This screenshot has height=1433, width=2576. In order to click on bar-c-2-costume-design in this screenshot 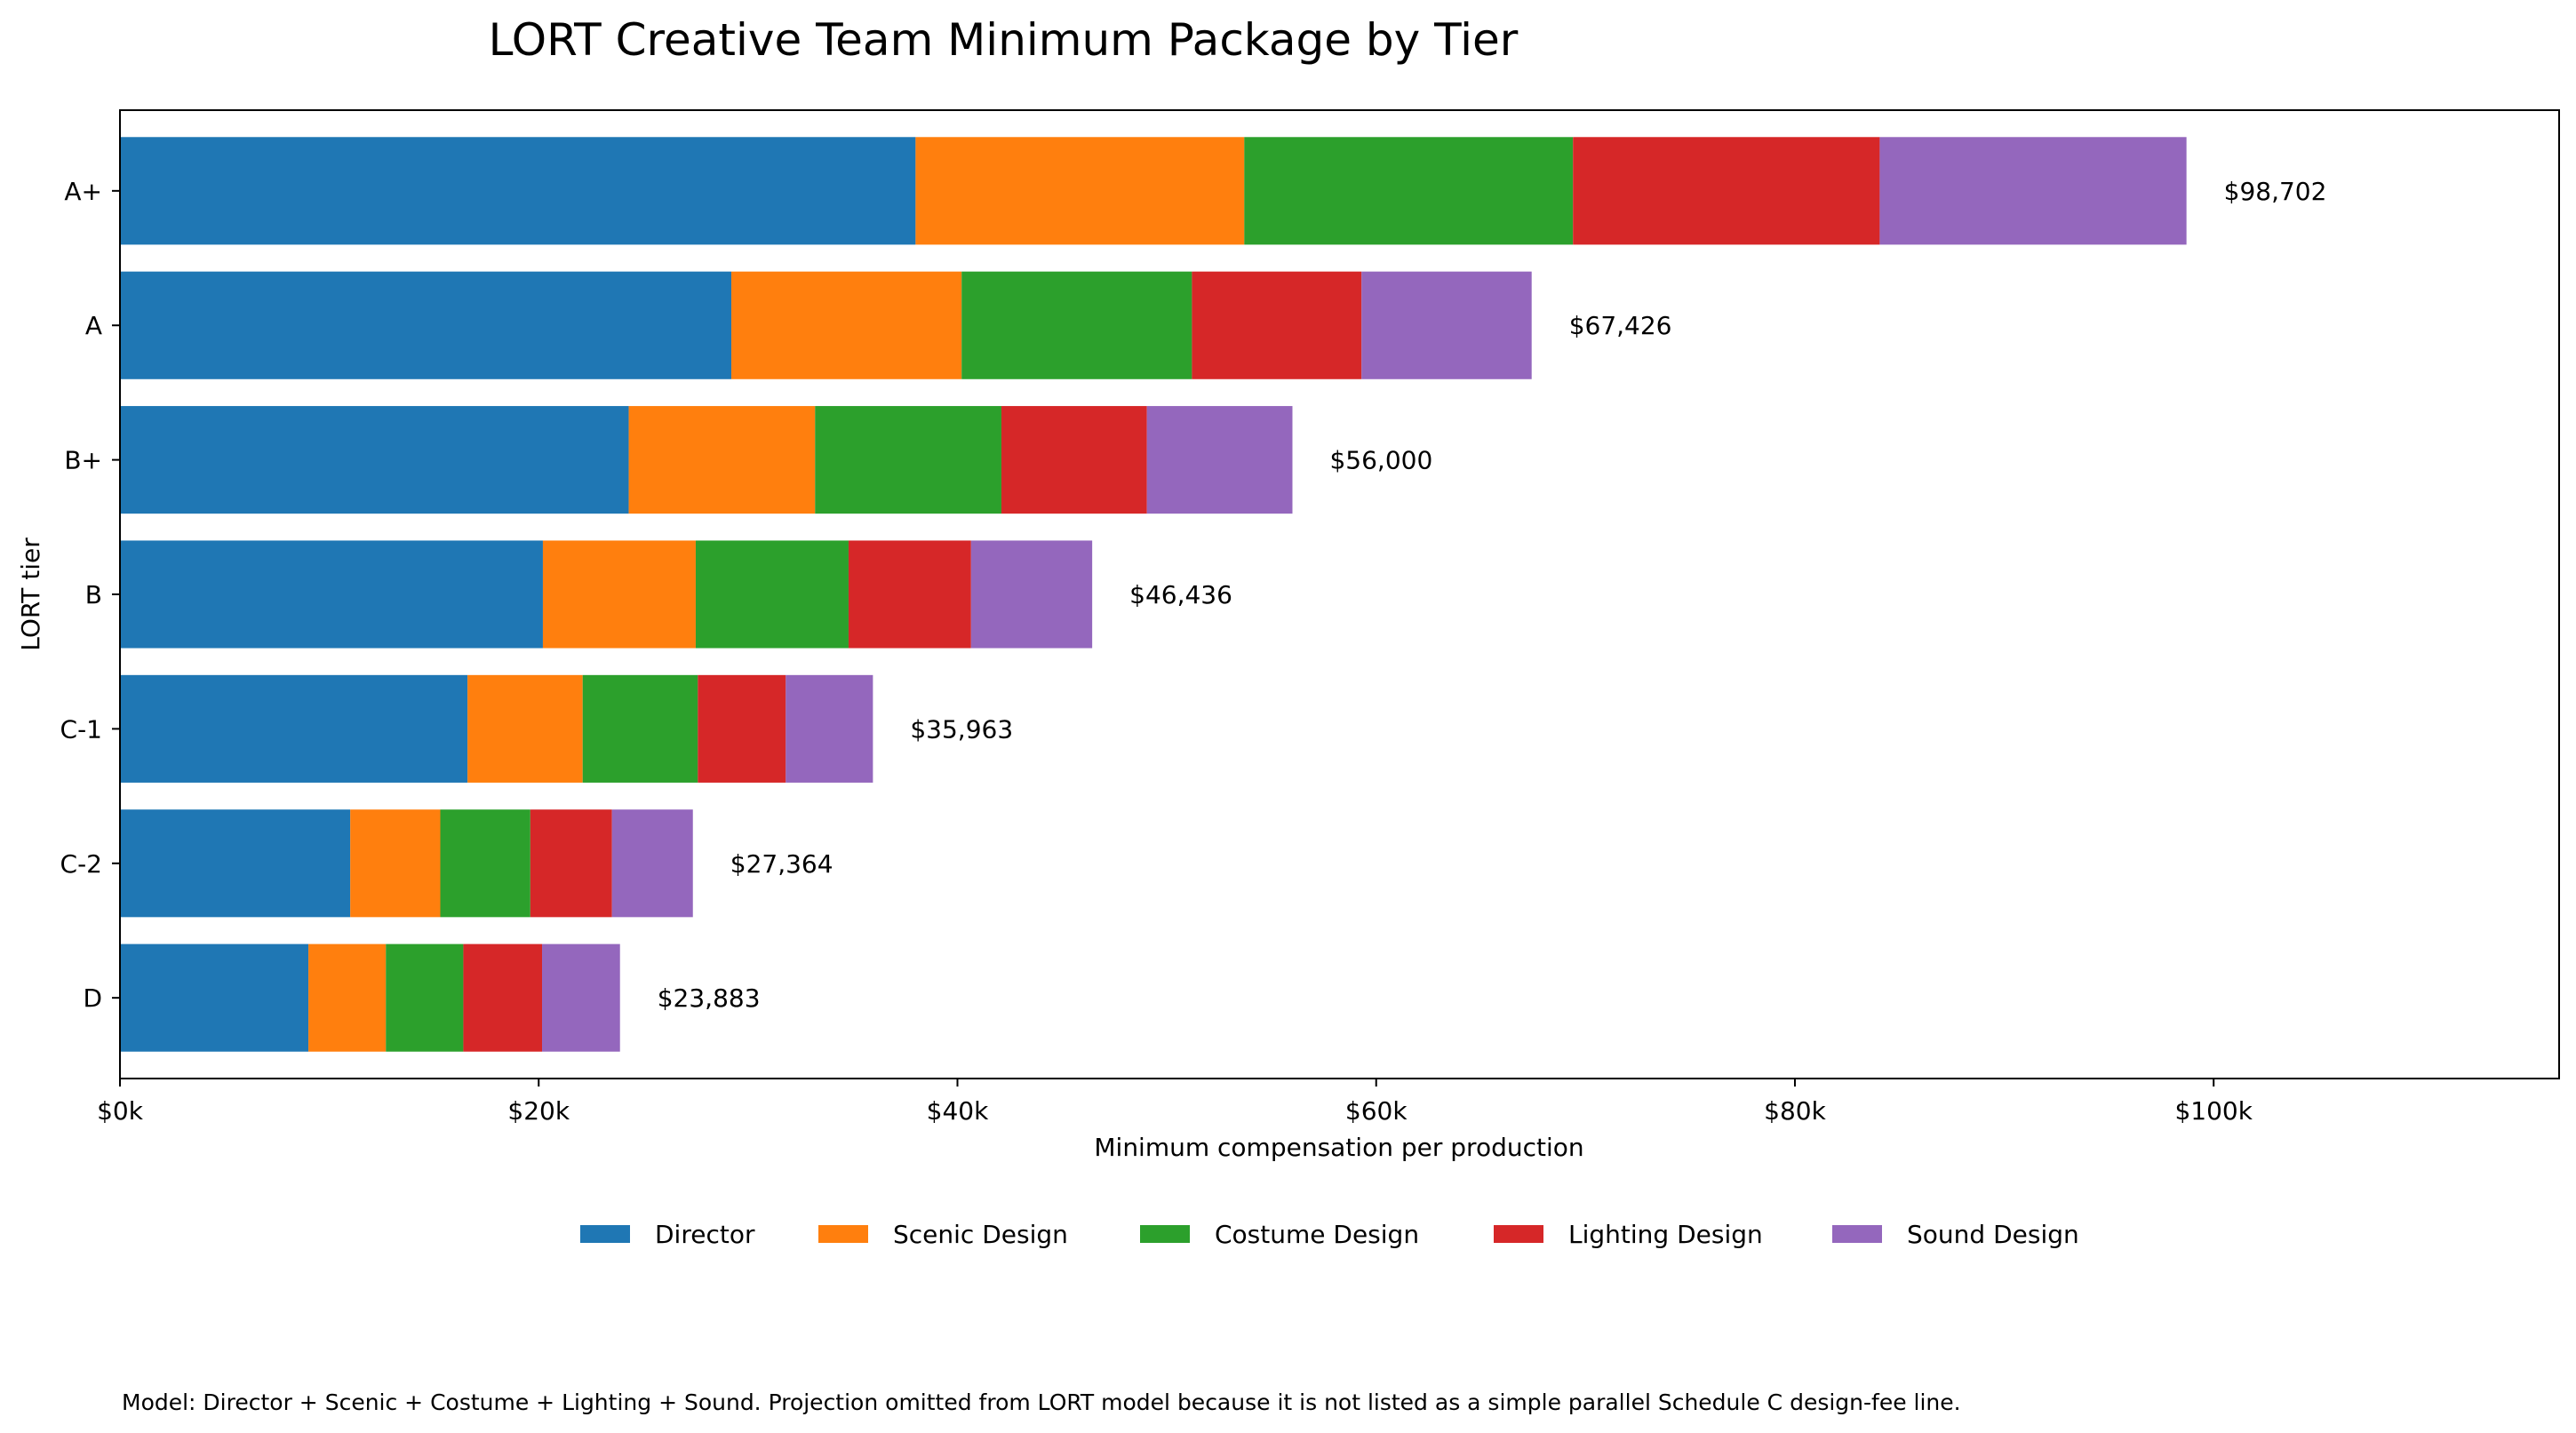, I will do `click(485, 863)`.